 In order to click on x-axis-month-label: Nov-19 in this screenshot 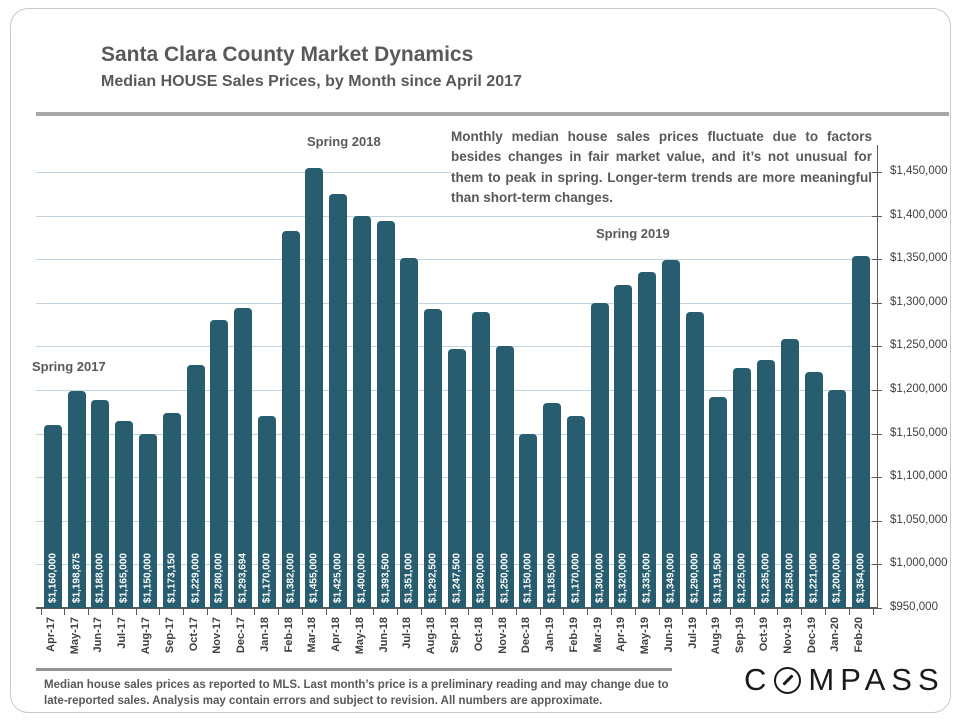, I will do `click(787, 635)`.